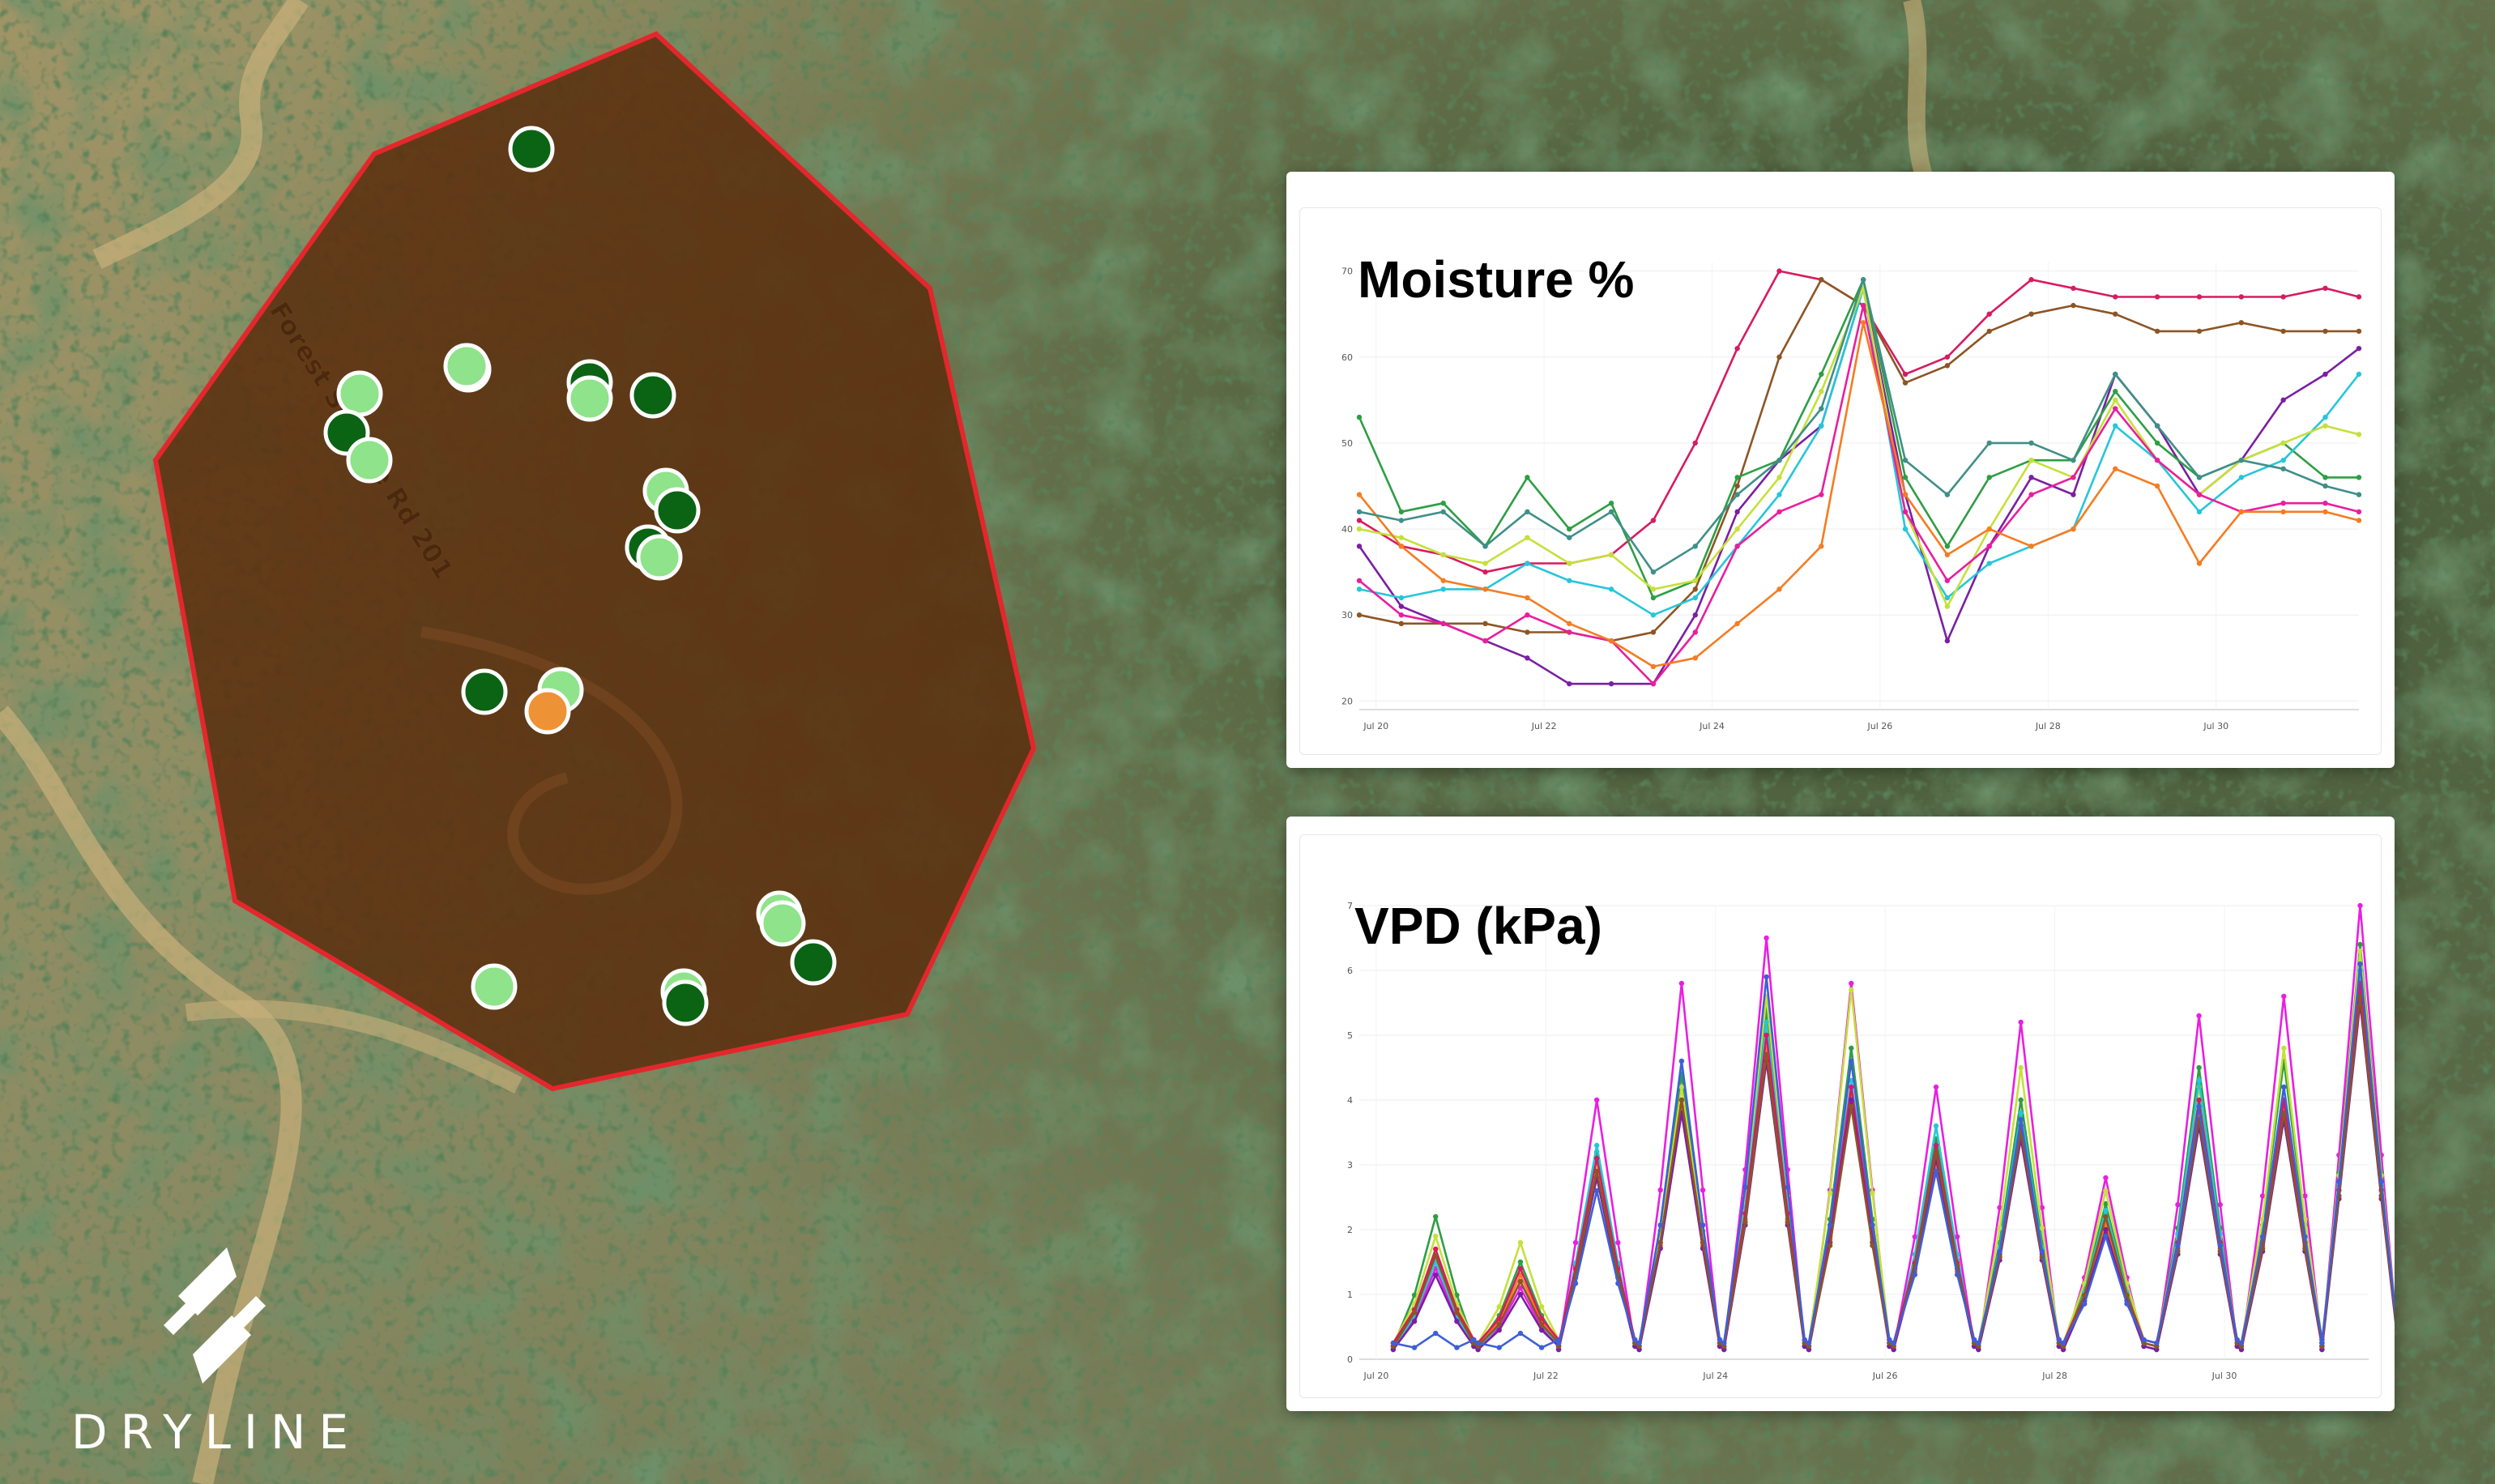 The height and width of the screenshot is (1484, 2495). I want to click on y-tick-label: 6, so click(1350, 971).